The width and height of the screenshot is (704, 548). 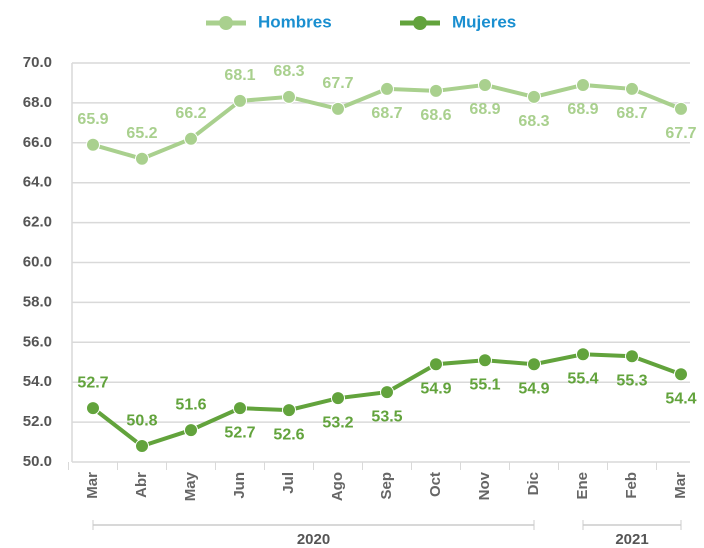 What do you see at coordinates (386, 416) in the screenshot?
I see `data-label: 53.5` at bounding box center [386, 416].